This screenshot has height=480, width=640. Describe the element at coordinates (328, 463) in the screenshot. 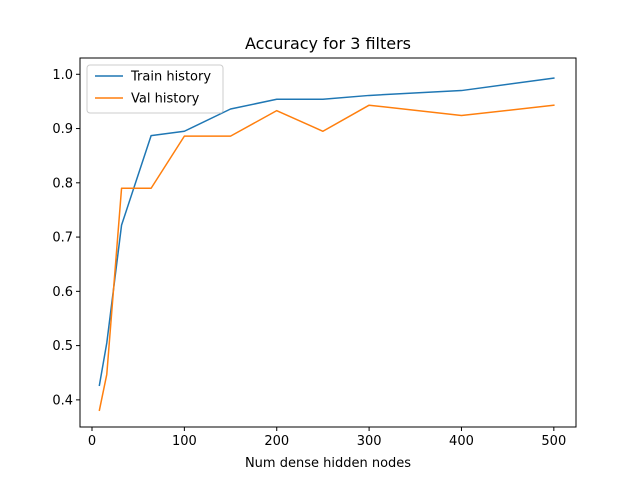

I see `x-axis-label: Num dense hidden nodes` at that location.